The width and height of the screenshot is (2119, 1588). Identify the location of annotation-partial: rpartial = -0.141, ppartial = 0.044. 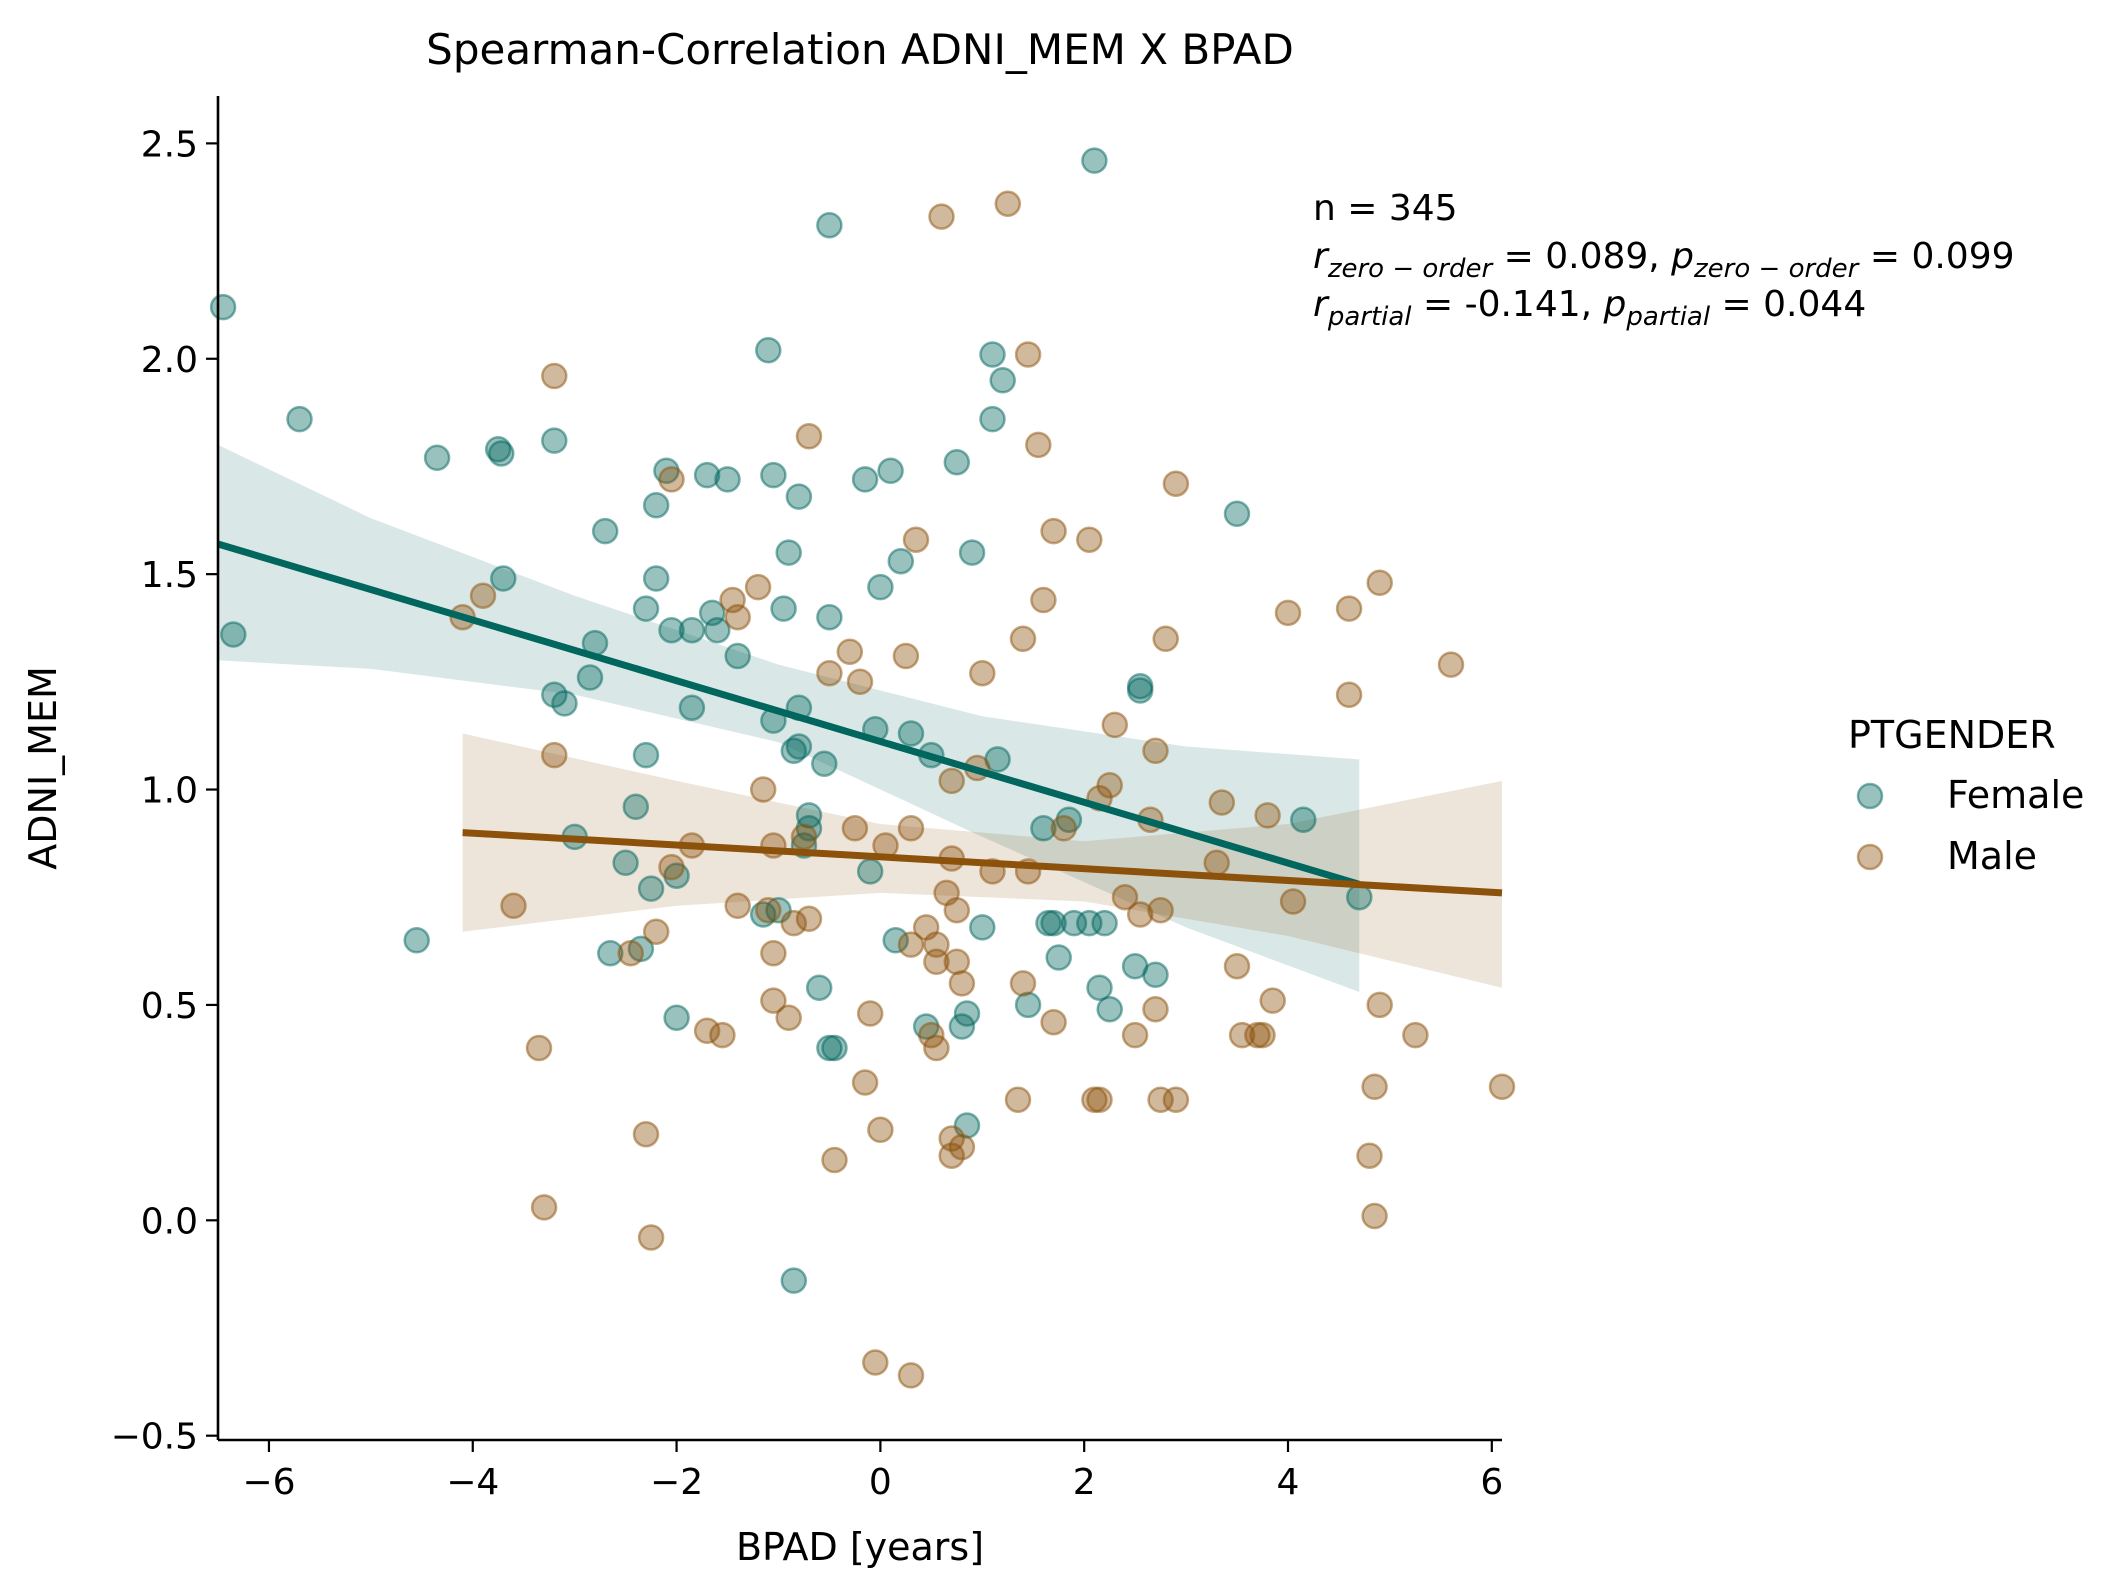
(1589, 308).